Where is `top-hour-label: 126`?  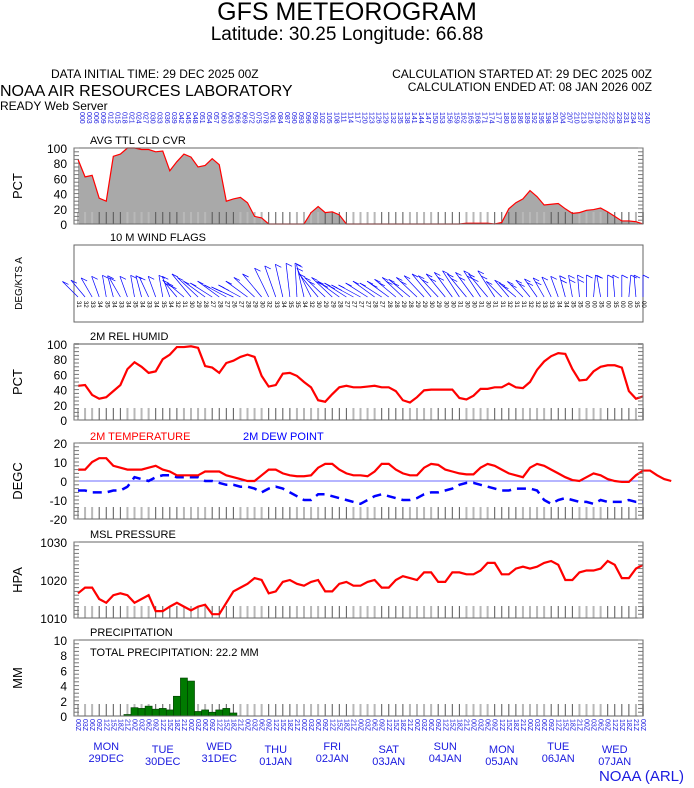
top-hour-label: 126 is located at coordinates (378, 118).